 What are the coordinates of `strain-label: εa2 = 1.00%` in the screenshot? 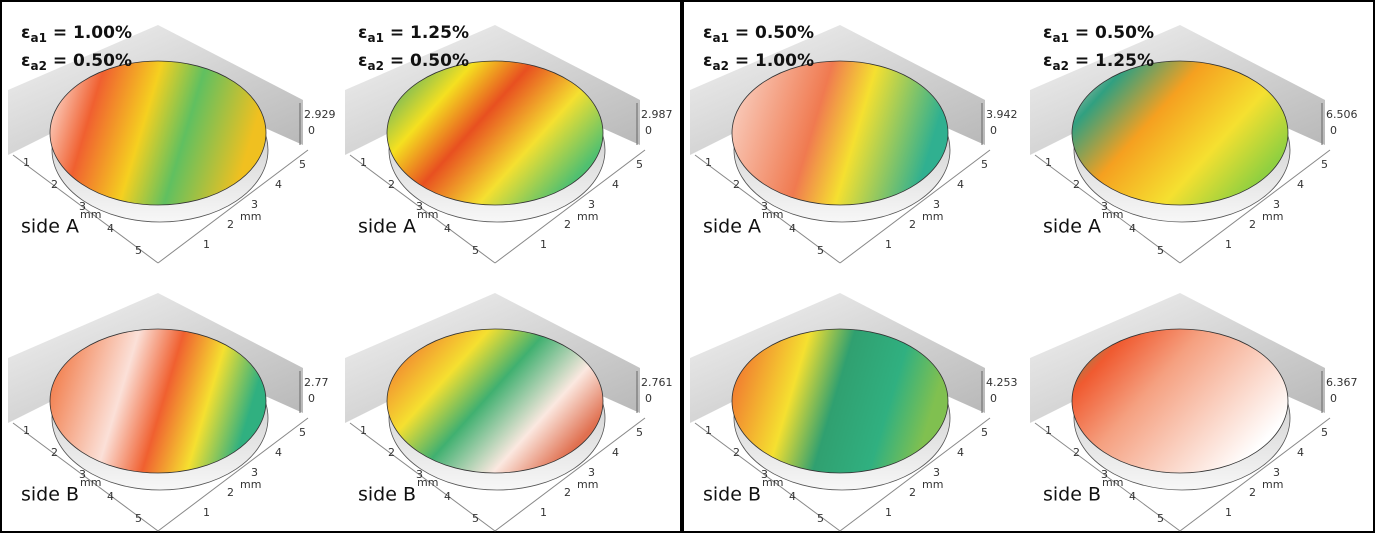 It's located at (758, 62).